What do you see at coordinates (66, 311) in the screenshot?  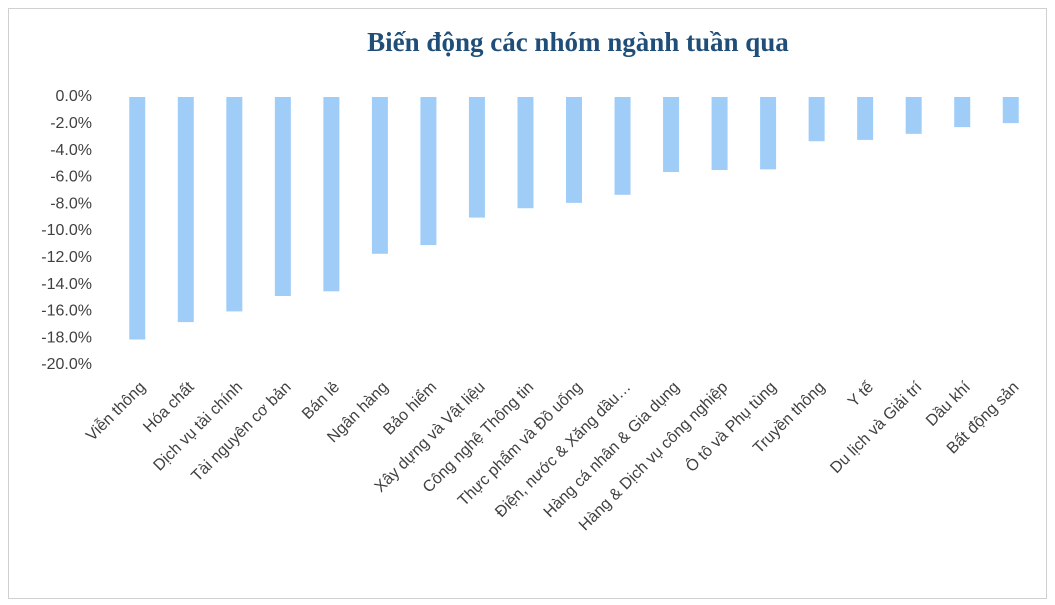 I see `y-tick-label: -16.0%` at bounding box center [66, 311].